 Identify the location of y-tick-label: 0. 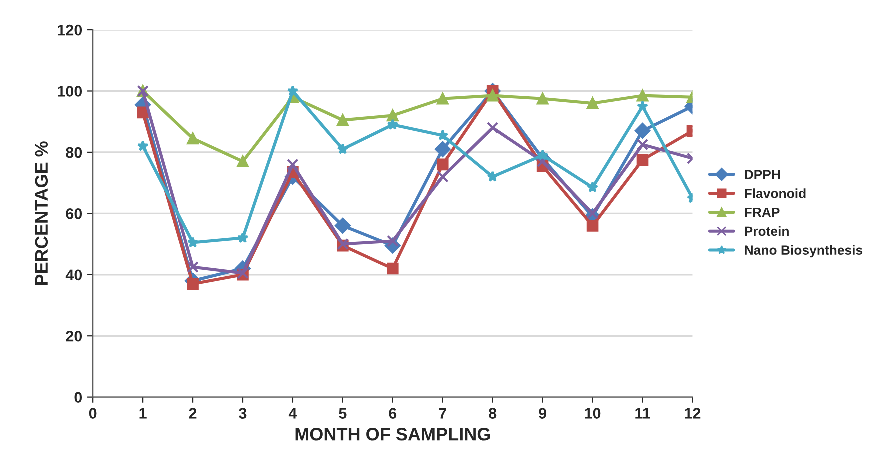
(78, 398).